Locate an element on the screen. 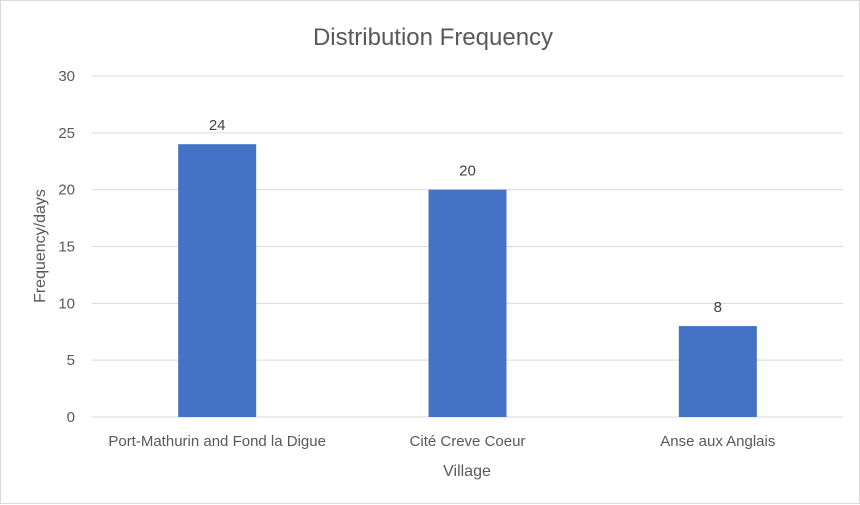  chart-title: Distribution Frequency is located at coordinates (433, 37).